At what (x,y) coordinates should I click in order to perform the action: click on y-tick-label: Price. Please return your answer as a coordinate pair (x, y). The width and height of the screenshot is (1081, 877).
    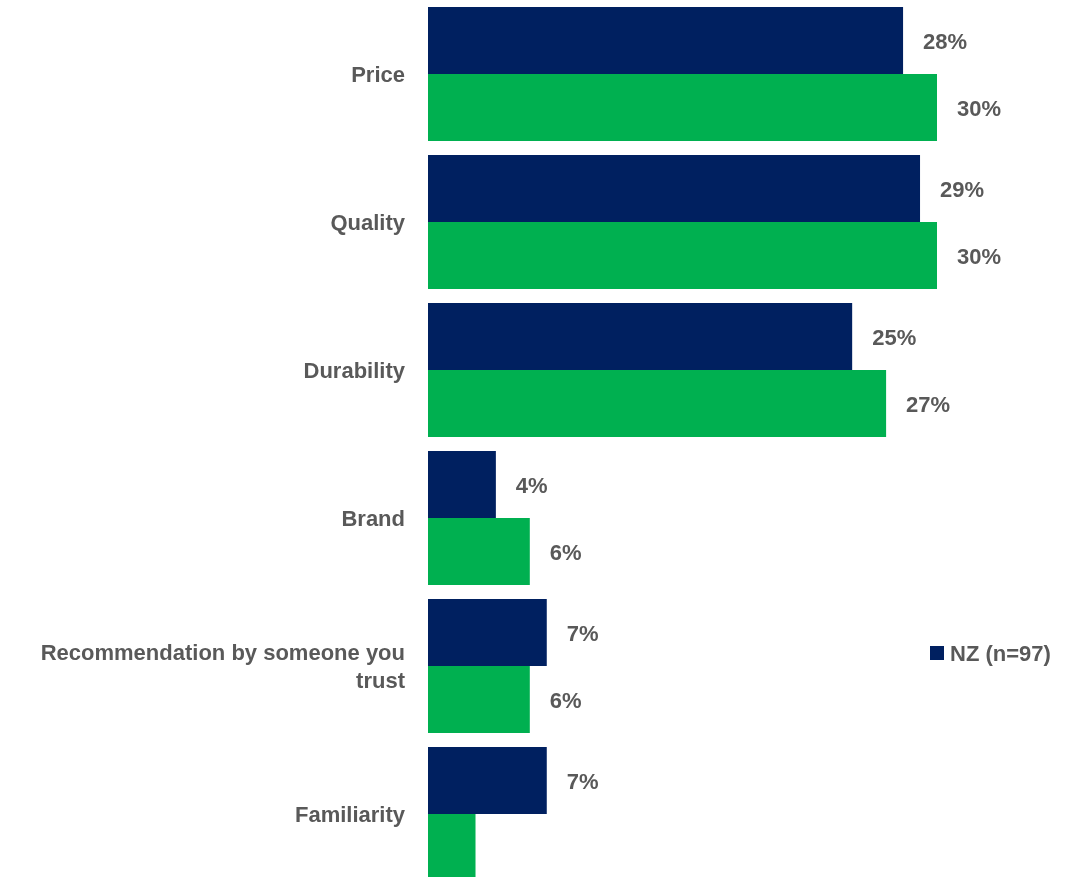
    Looking at the image, I should click on (378, 74).